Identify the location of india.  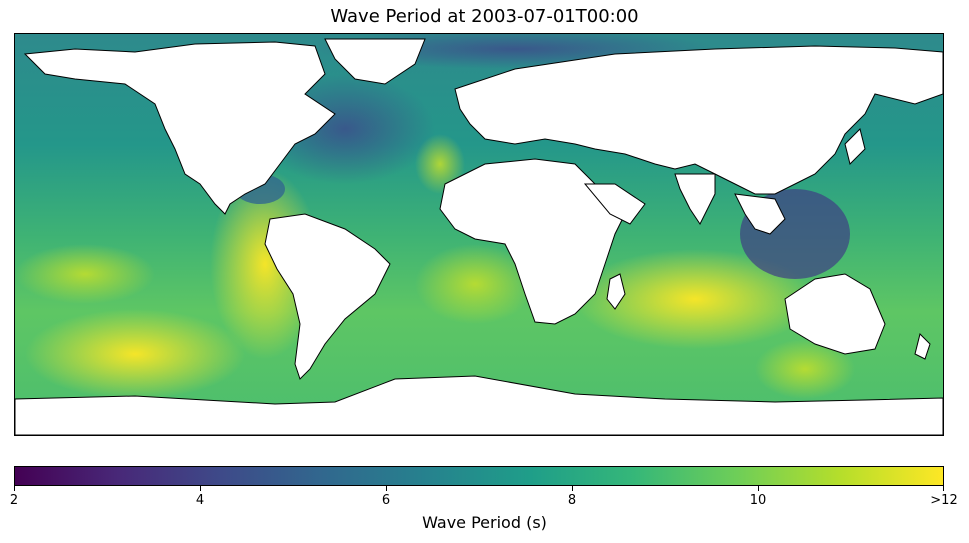
(695, 199).